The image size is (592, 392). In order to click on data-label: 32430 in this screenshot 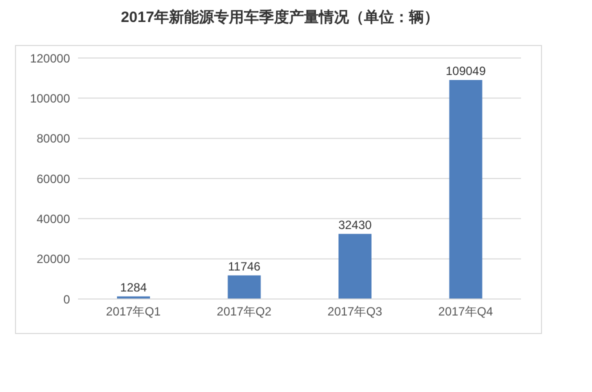, I will do `click(355, 225)`.